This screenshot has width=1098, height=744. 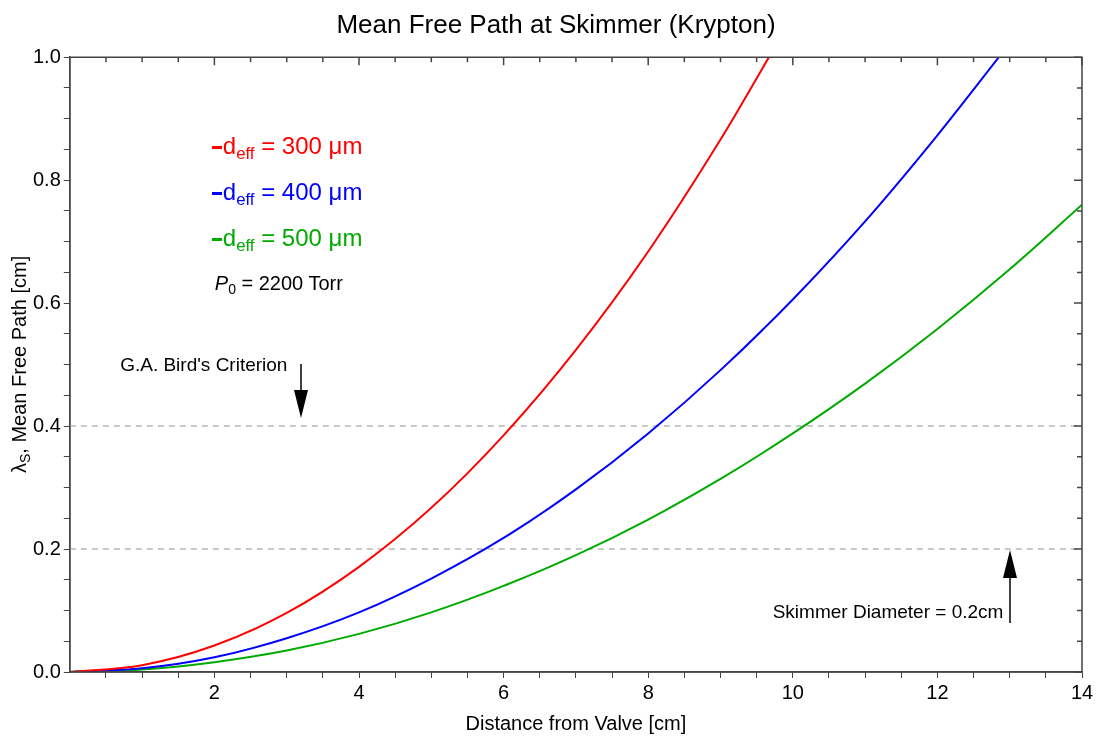 What do you see at coordinates (46, 301) in the screenshot?
I see `y-tick-label: 0.6` at bounding box center [46, 301].